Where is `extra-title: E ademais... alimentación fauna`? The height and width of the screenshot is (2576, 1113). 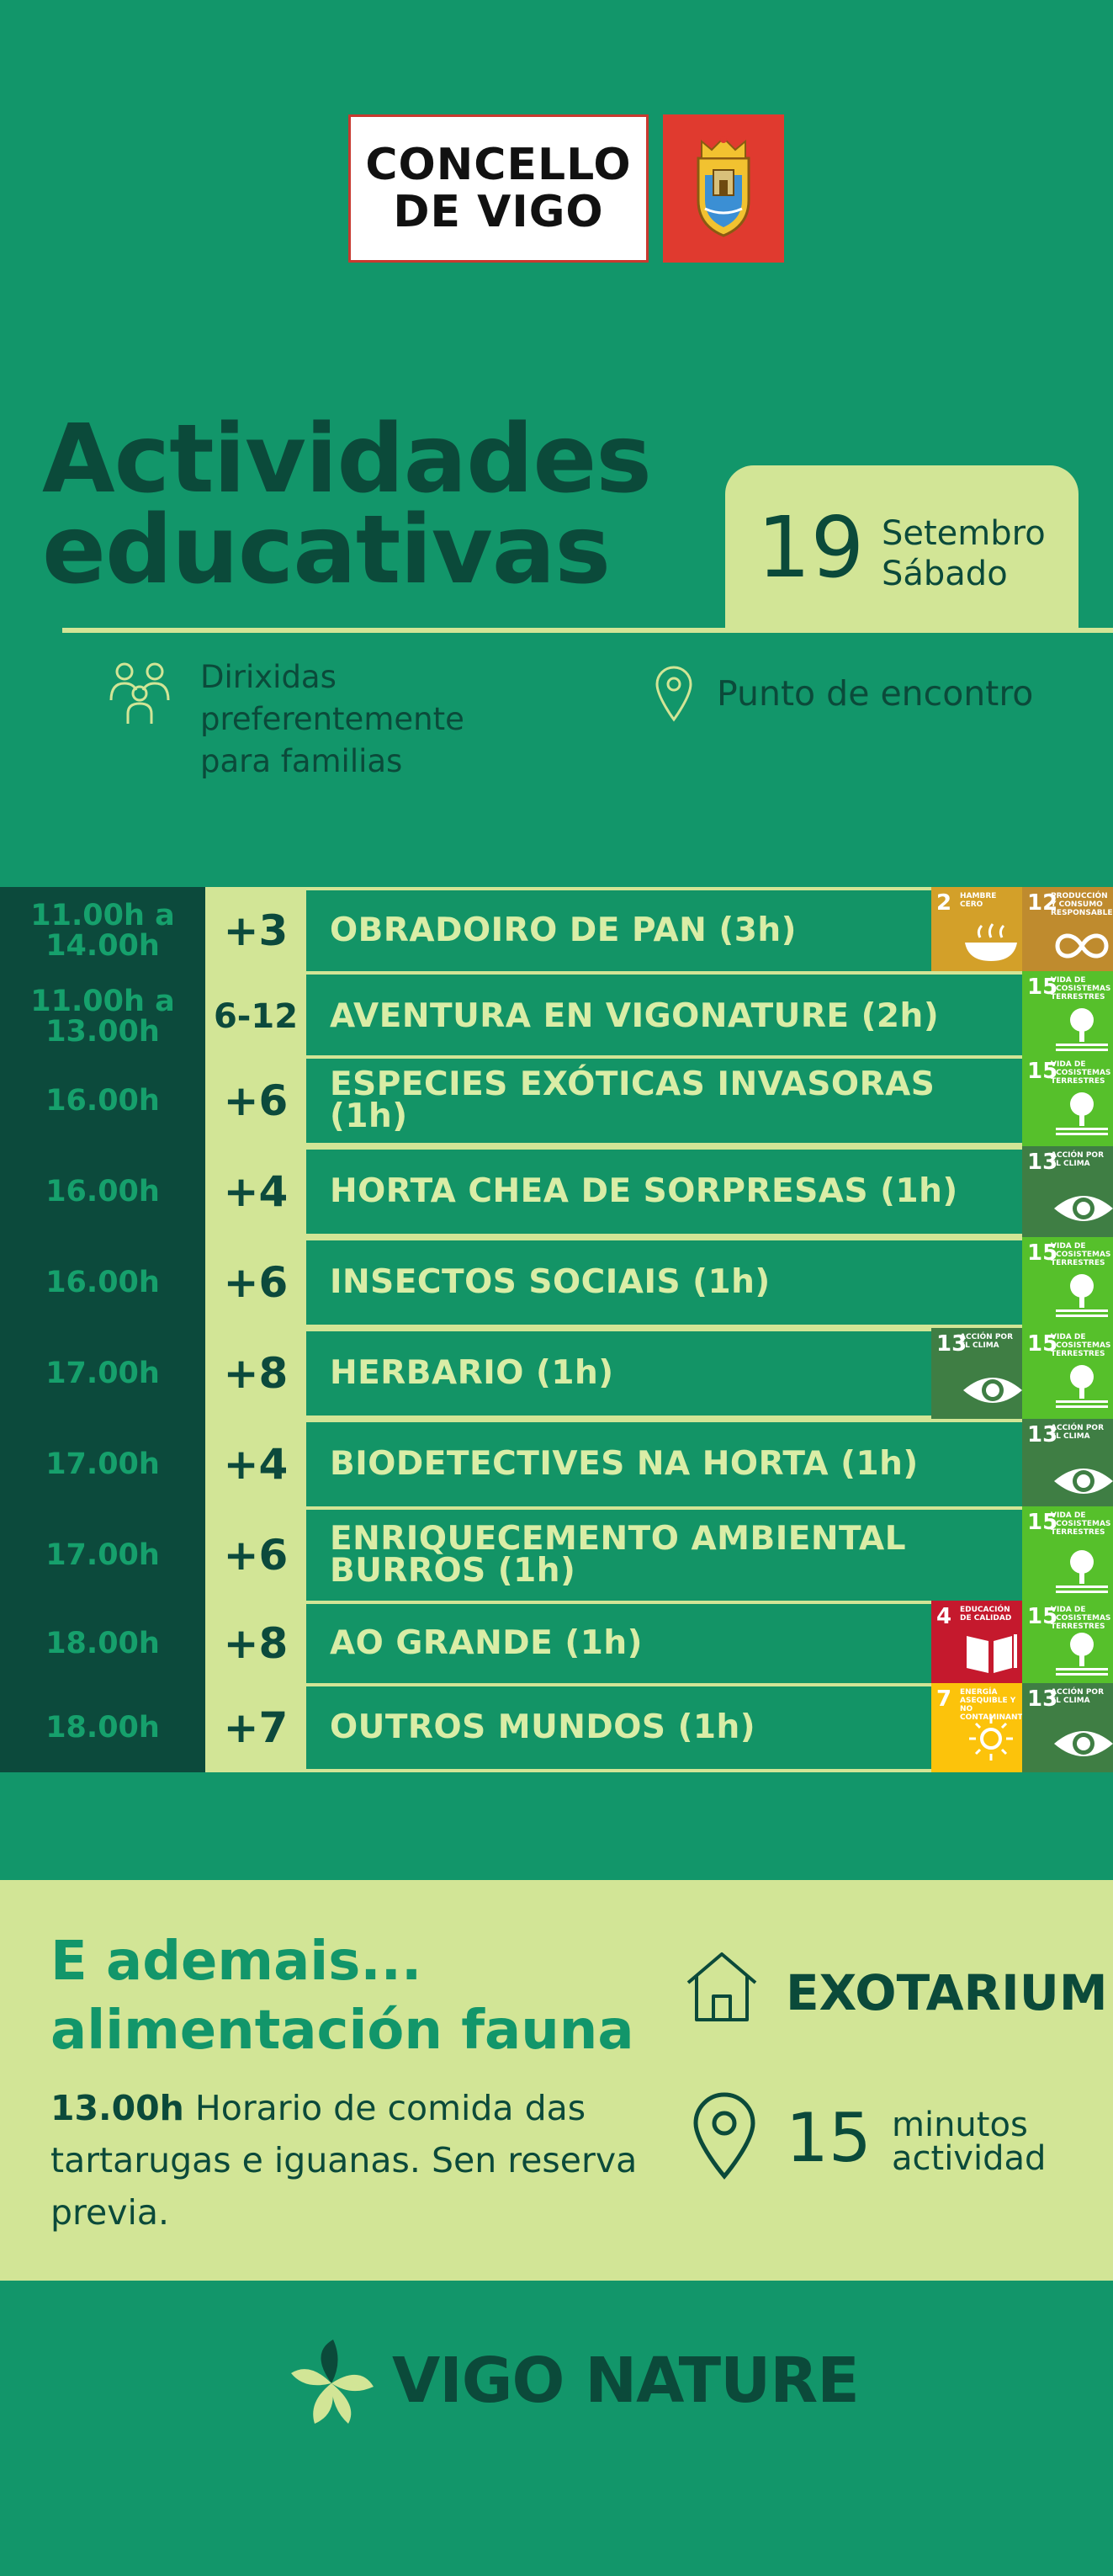
extra-title: E ademais... alimentación fauna is located at coordinates (342, 1996).